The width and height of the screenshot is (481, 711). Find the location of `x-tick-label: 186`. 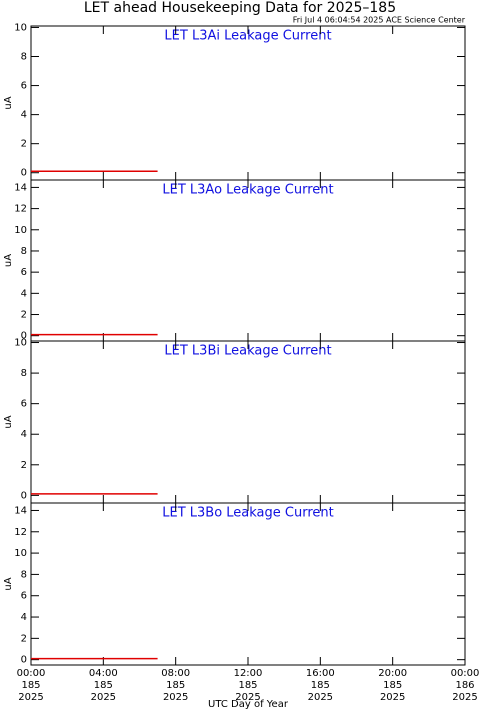

x-tick-label: 186 is located at coordinates (464, 685).